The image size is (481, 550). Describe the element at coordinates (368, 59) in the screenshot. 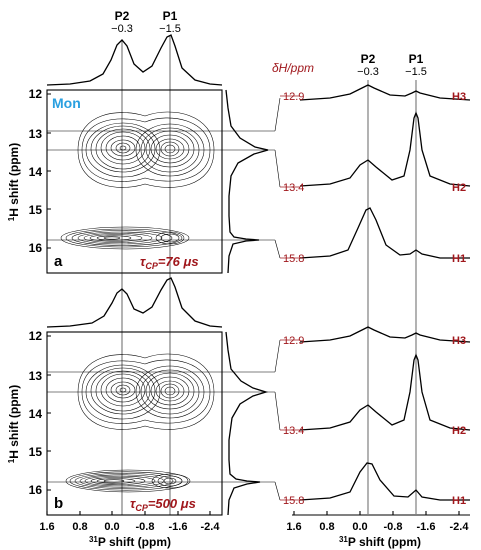

I see `right-peak-p2-name: P2` at that location.